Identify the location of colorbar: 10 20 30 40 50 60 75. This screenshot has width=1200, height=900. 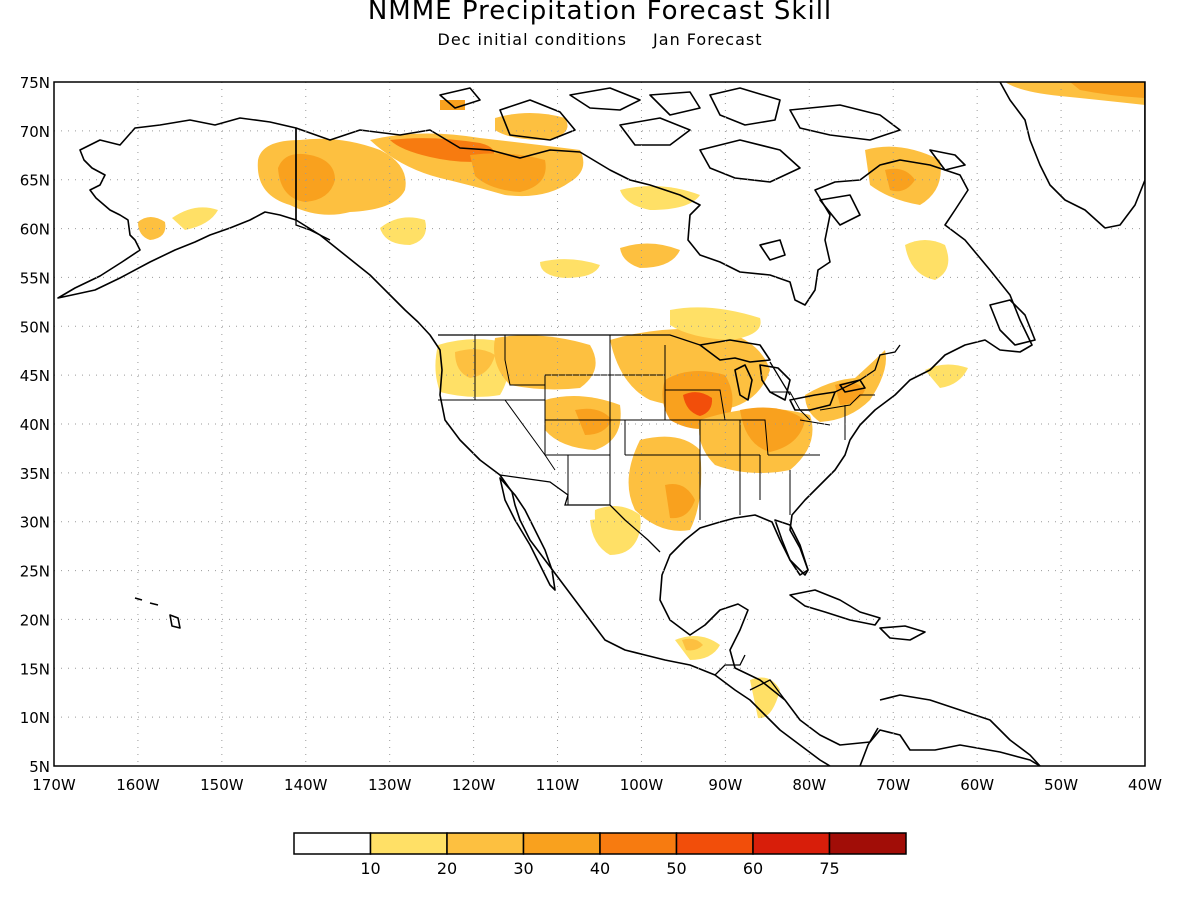
(600, 855).